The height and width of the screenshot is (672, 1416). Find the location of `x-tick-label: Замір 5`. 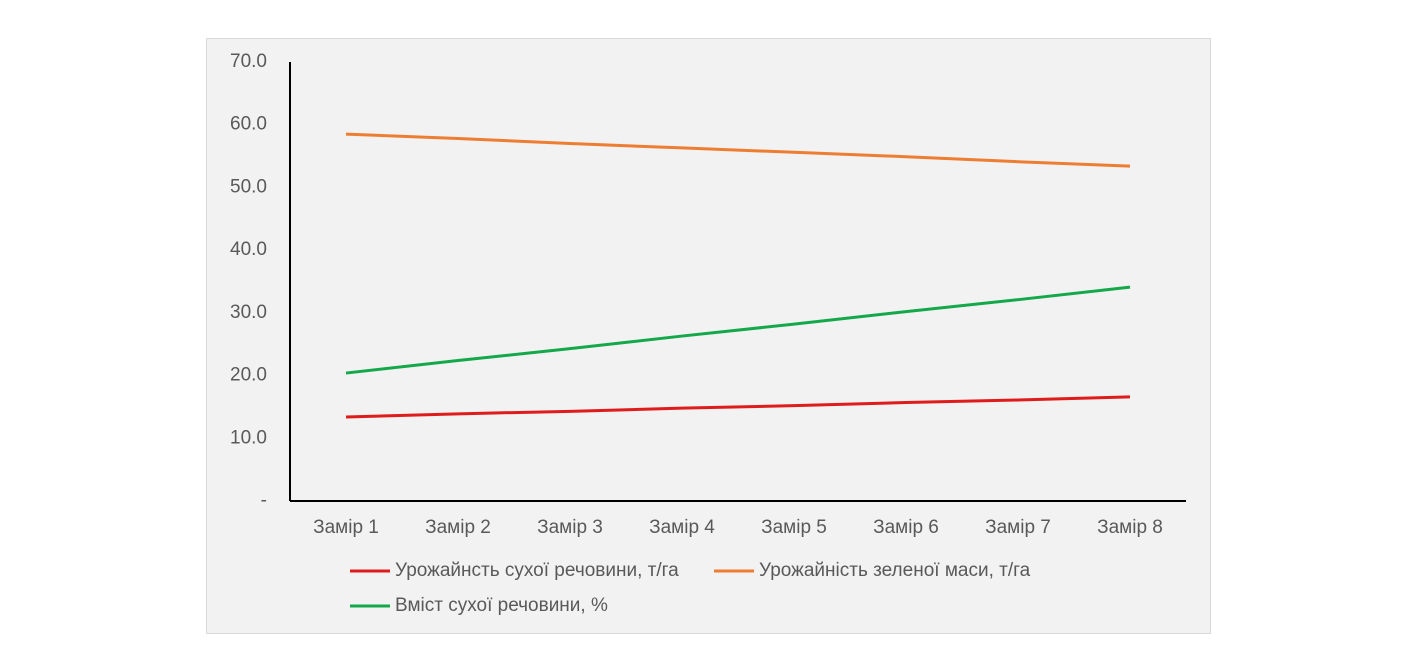

x-tick-label: Замір 5 is located at coordinates (794, 527).